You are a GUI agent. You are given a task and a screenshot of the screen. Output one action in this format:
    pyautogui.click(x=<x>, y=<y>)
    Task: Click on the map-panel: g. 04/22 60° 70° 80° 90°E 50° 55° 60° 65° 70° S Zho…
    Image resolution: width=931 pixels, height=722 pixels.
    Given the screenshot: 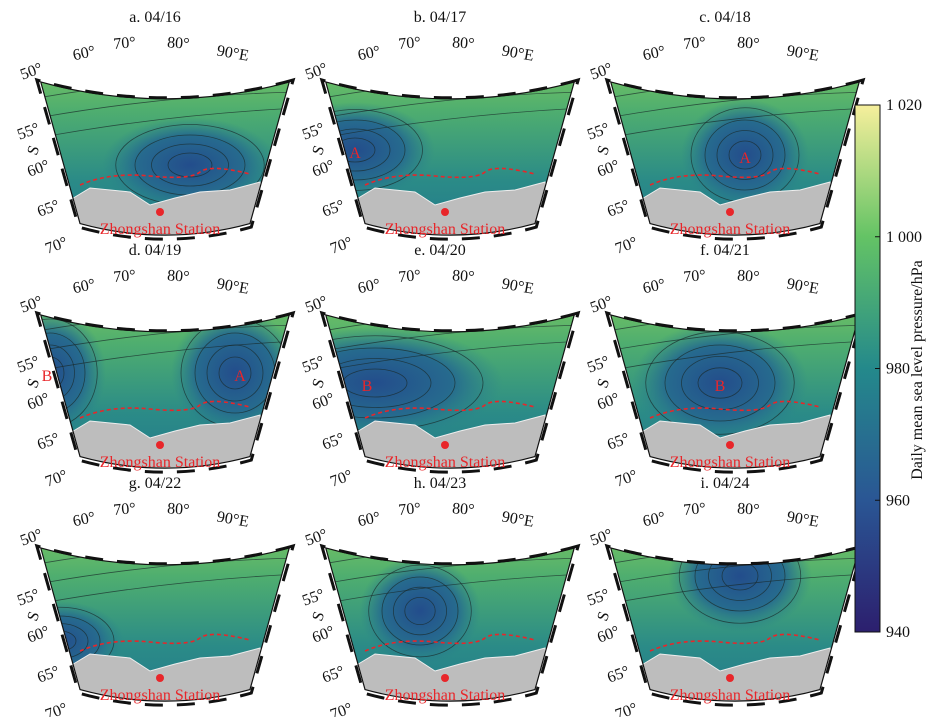 What is the action you would take?
    pyautogui.click(x=155, y=598)
    